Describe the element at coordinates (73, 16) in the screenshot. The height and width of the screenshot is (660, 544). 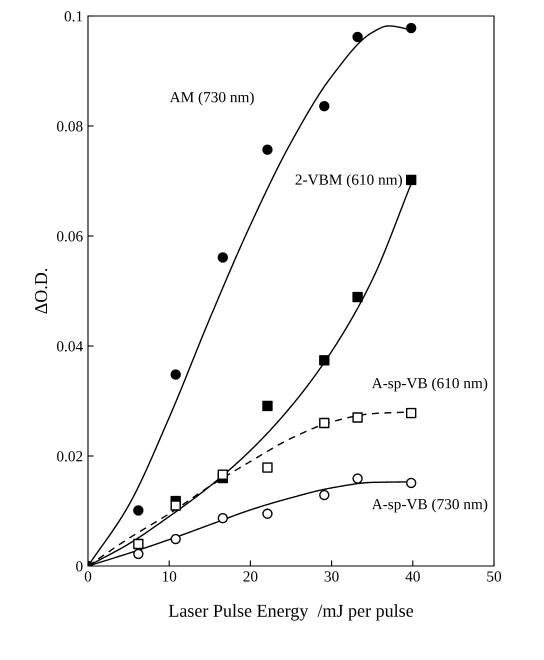
I see `y-tick-label: 0.1` at that location.